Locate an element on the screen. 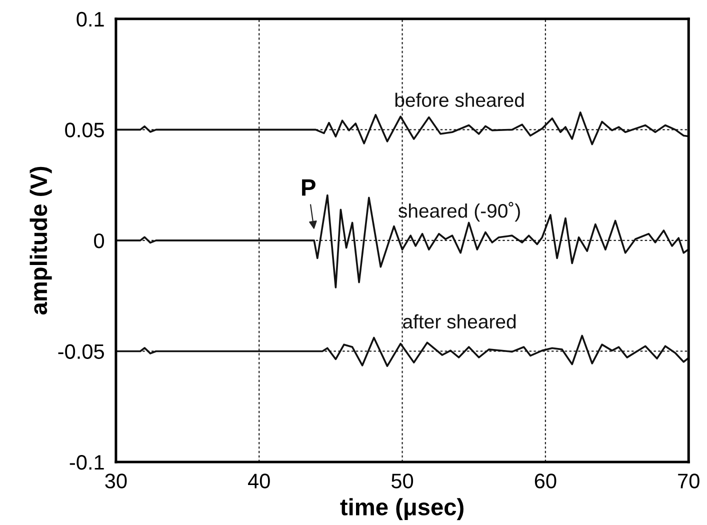 The width and height of the screenshot is (707, 525). y-tick-label: 0 is located at coordinates (99, 240).